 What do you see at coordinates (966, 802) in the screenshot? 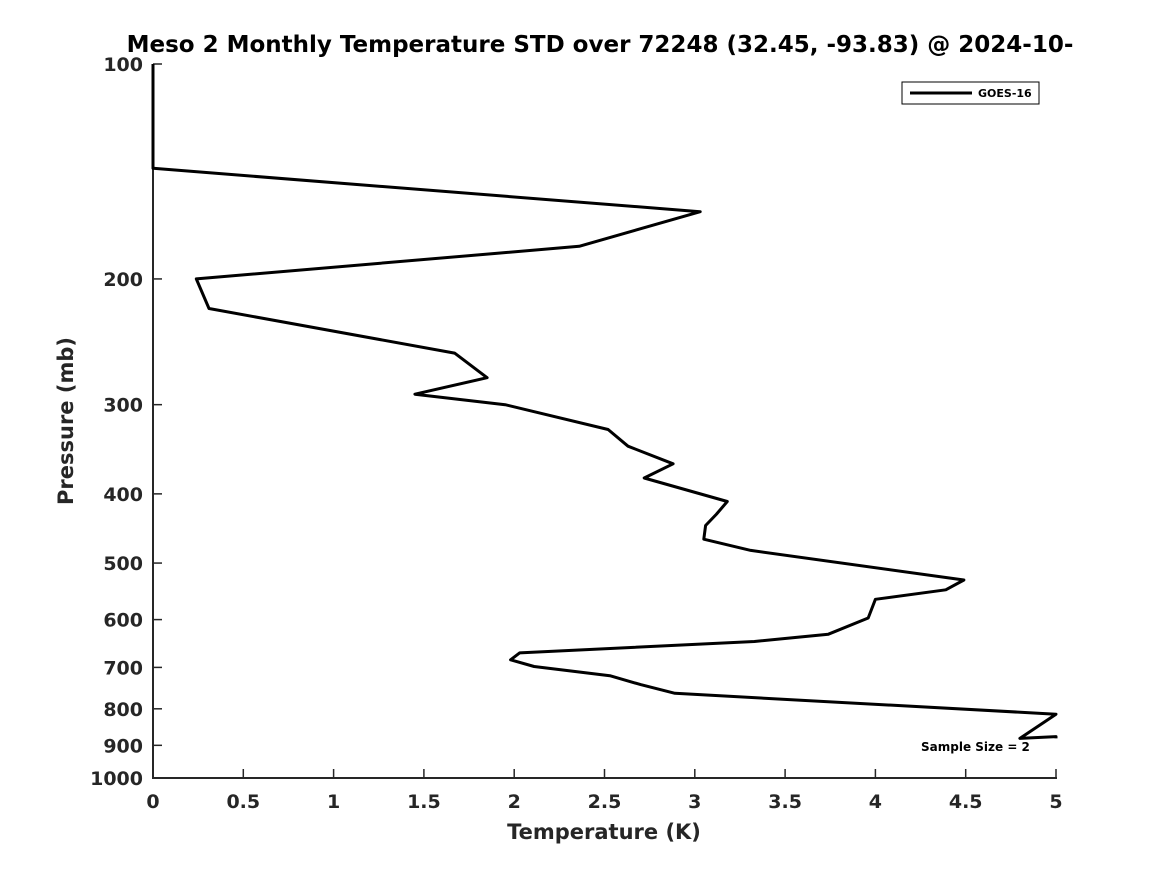
I see `x-tick-label: 4.5` at bounding box center [966, 802].